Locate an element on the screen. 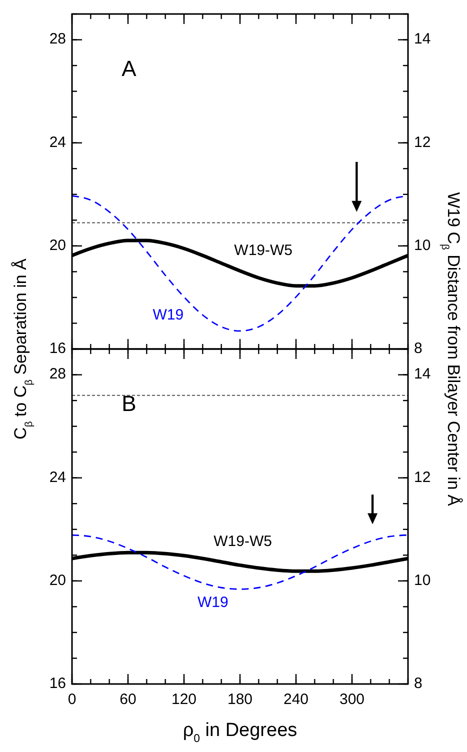 Image resolution: width=467 pixels, height=752 pixels. x-tick-label: 120 is located at coordinates (184, 699).